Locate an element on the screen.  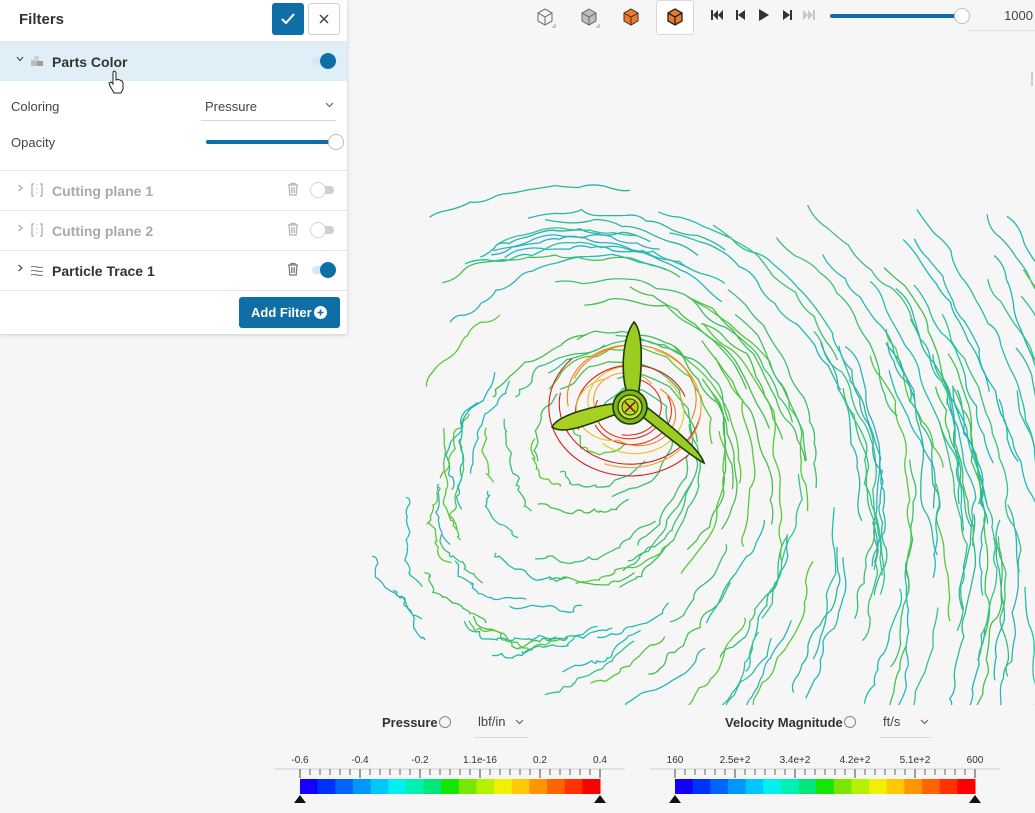
view-solid-icon is located at coordinates (589, 17).